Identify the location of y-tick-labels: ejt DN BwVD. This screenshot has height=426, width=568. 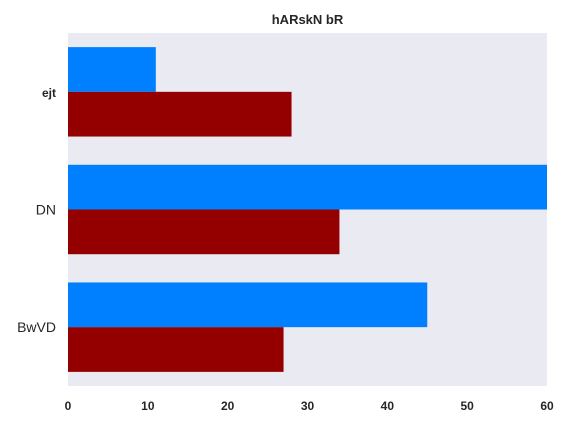
(36, 210).